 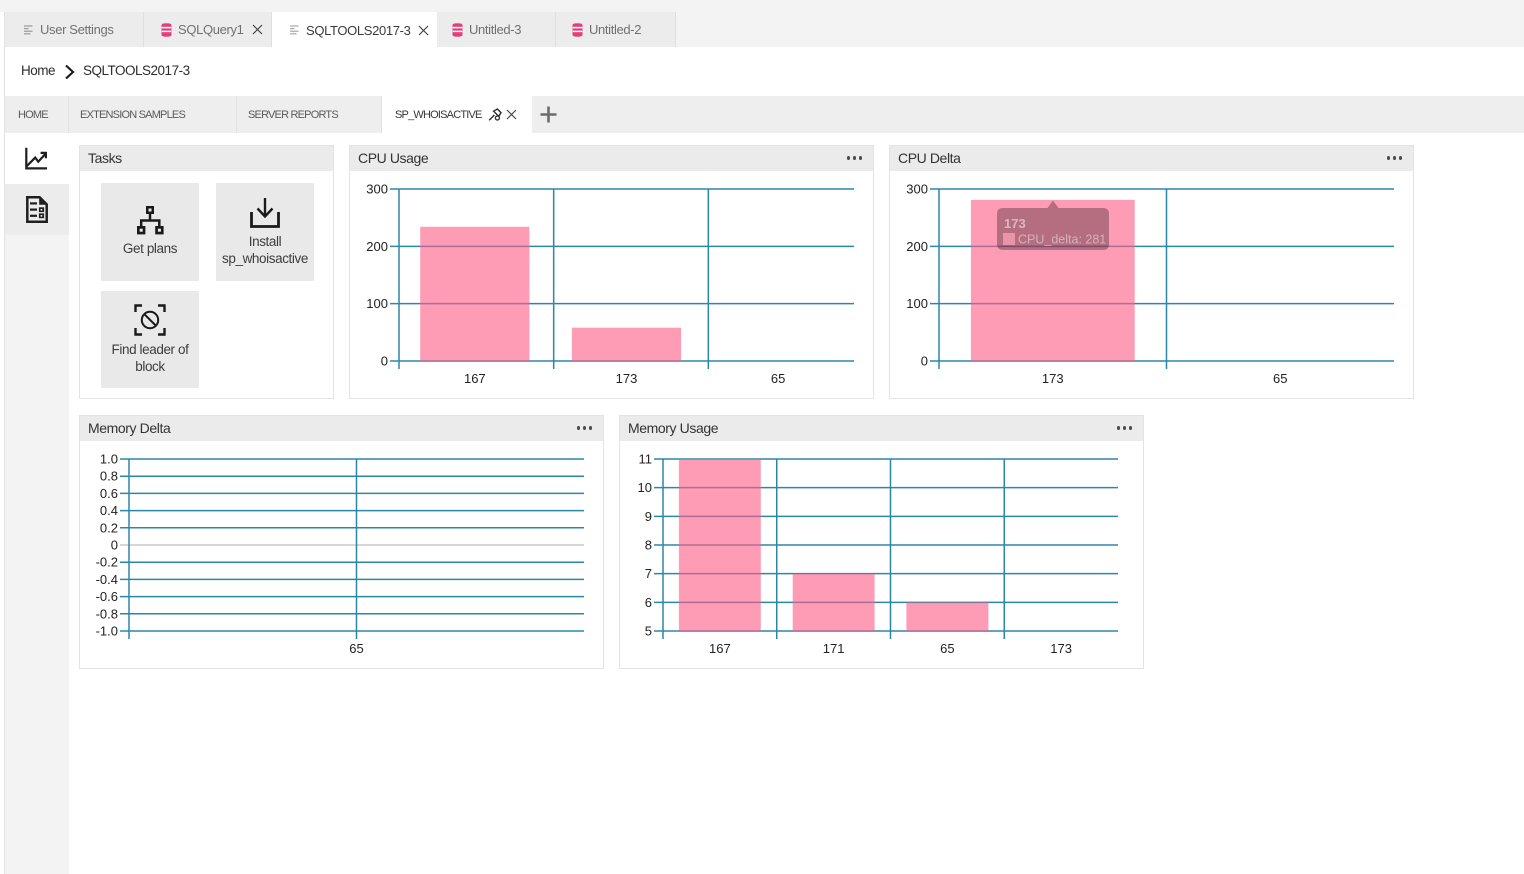 What do you see at coordinates (107, 562) in the screenshot?
I see `svg-text: -0.2` at bounding box center [107, 562].